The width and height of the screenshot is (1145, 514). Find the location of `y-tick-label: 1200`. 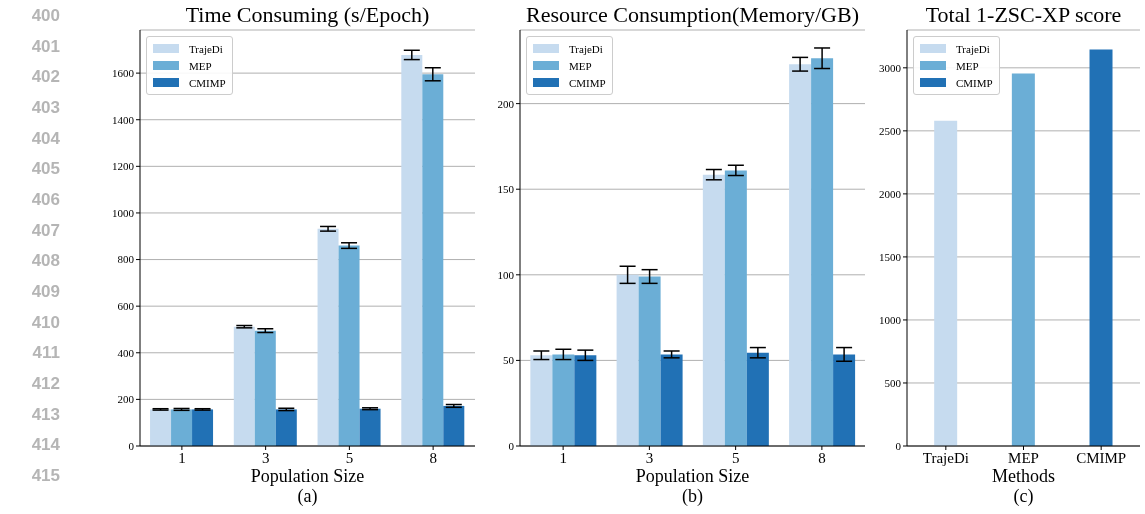

y-tick-label: 1200 is located at coordinates (123, 166).